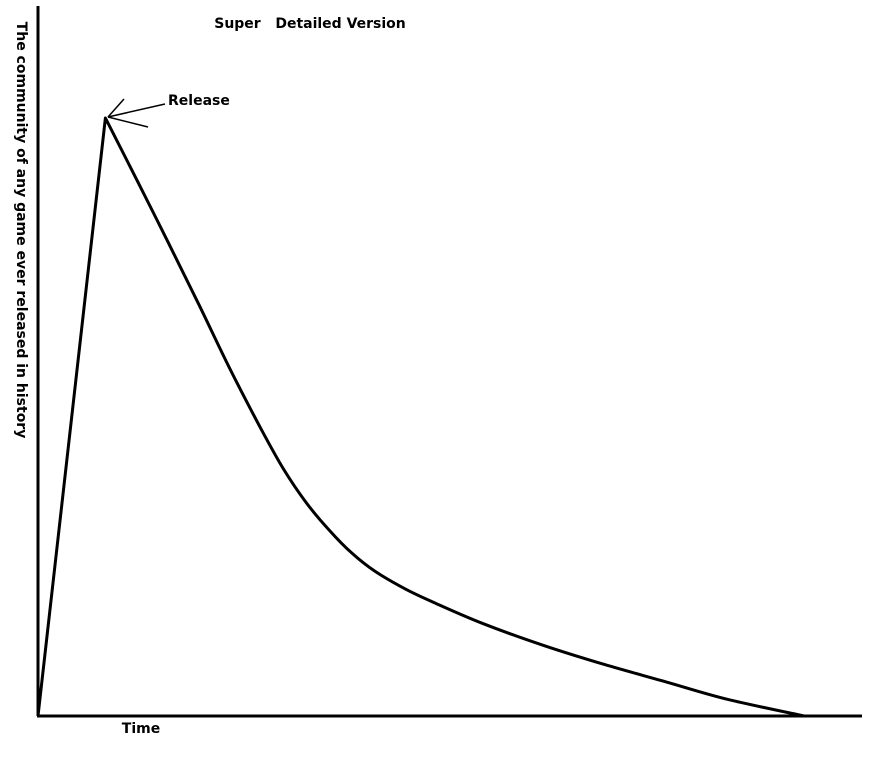 The width and height of the screenshot is (875, 771). Describe the element at coordinates (116, 108) in the screenshot. I see `release-arrow-head-upper` at that location.